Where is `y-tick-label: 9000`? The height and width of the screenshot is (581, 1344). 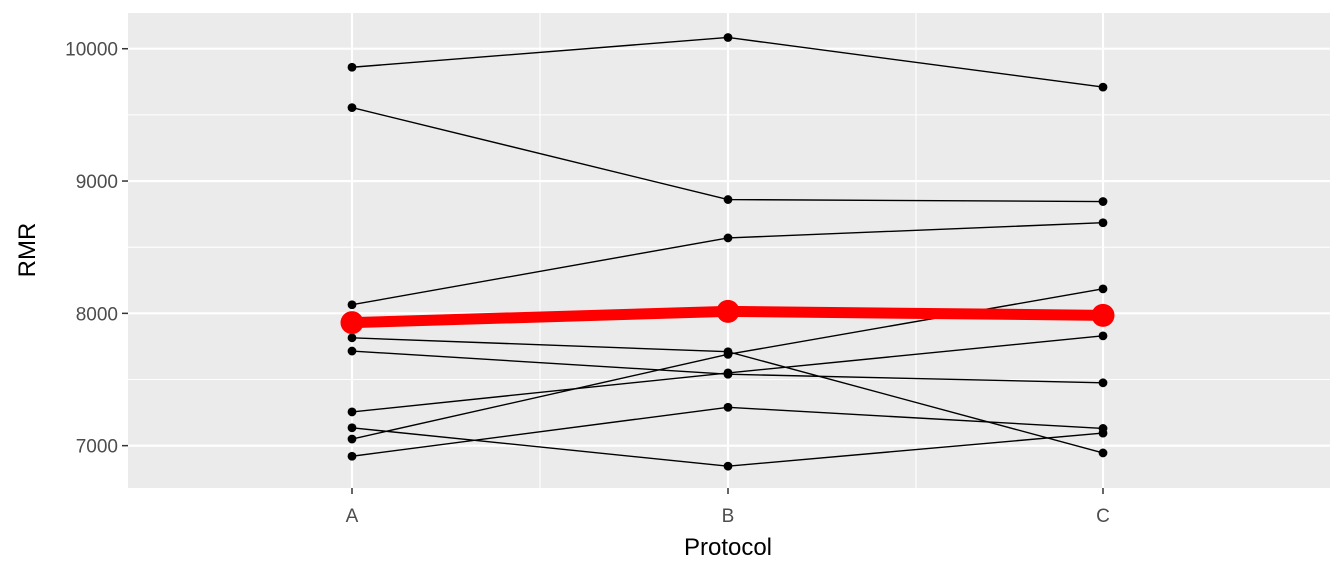 y-tick-label: 9000 is located at coordinates (97, 182).